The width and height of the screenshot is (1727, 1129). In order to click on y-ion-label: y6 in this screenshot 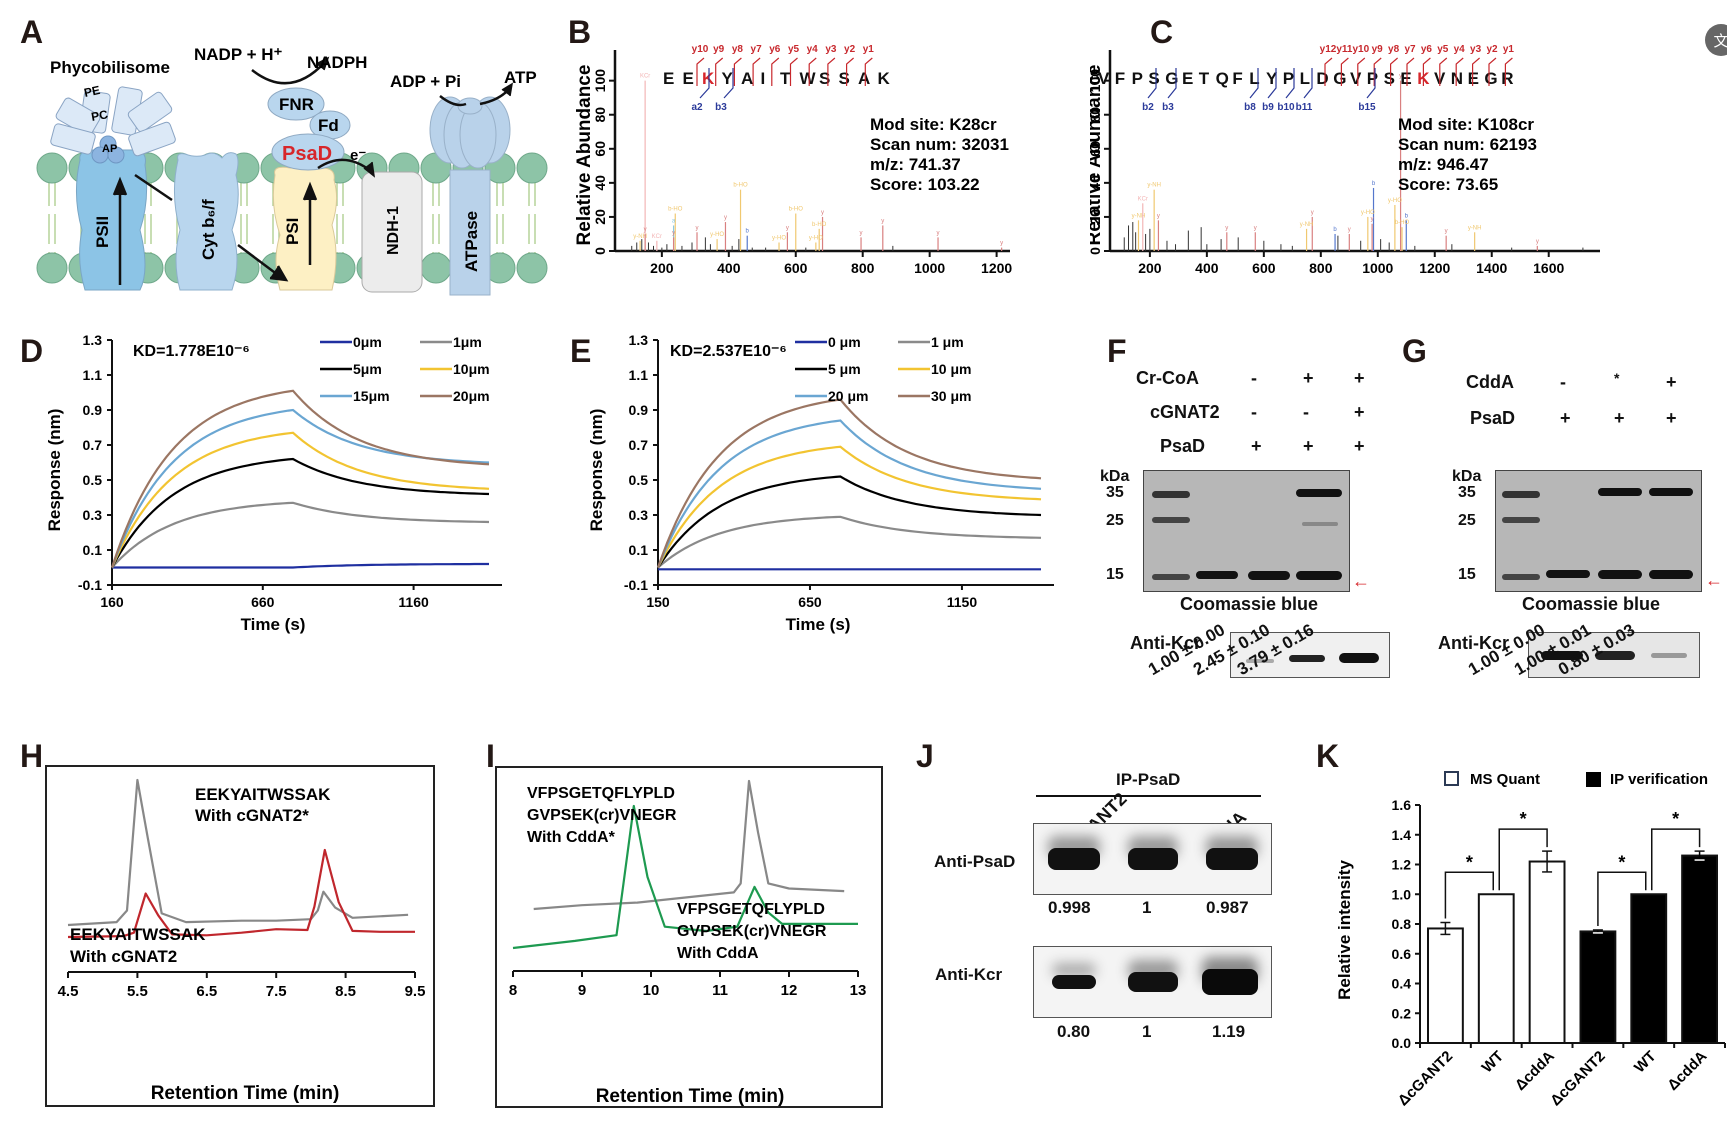, I will do `click(775, 49)`.